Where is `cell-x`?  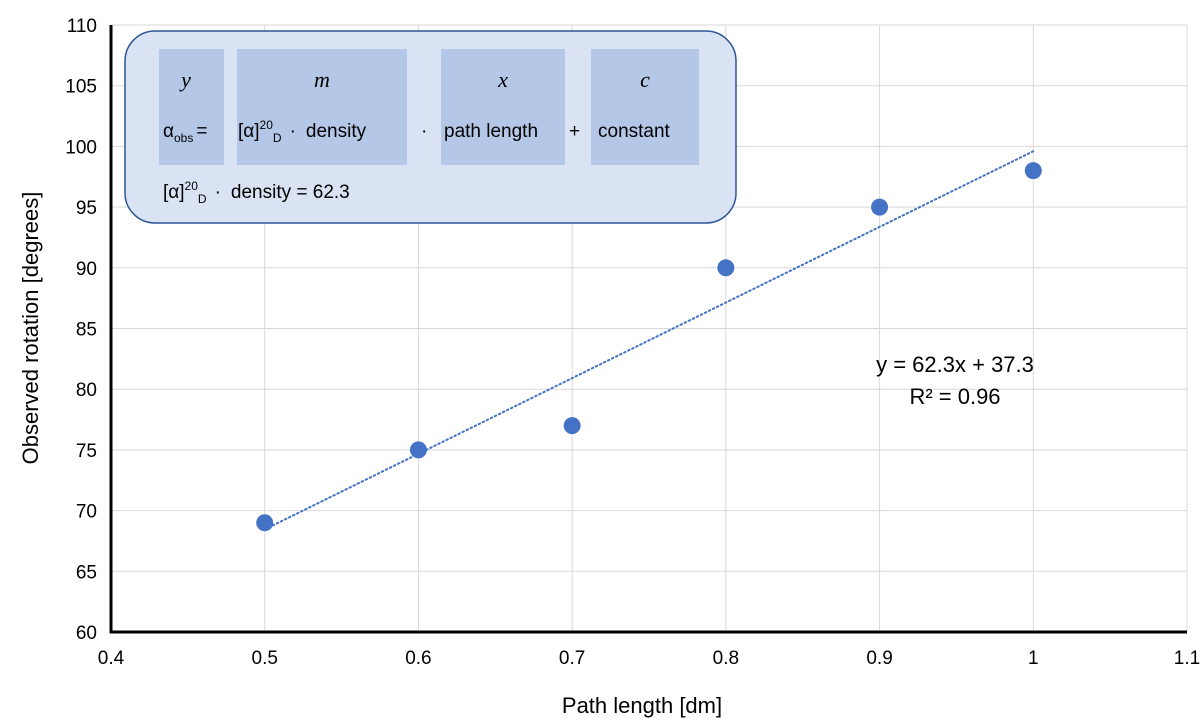
cell-x is located at coordinates (503, 107).